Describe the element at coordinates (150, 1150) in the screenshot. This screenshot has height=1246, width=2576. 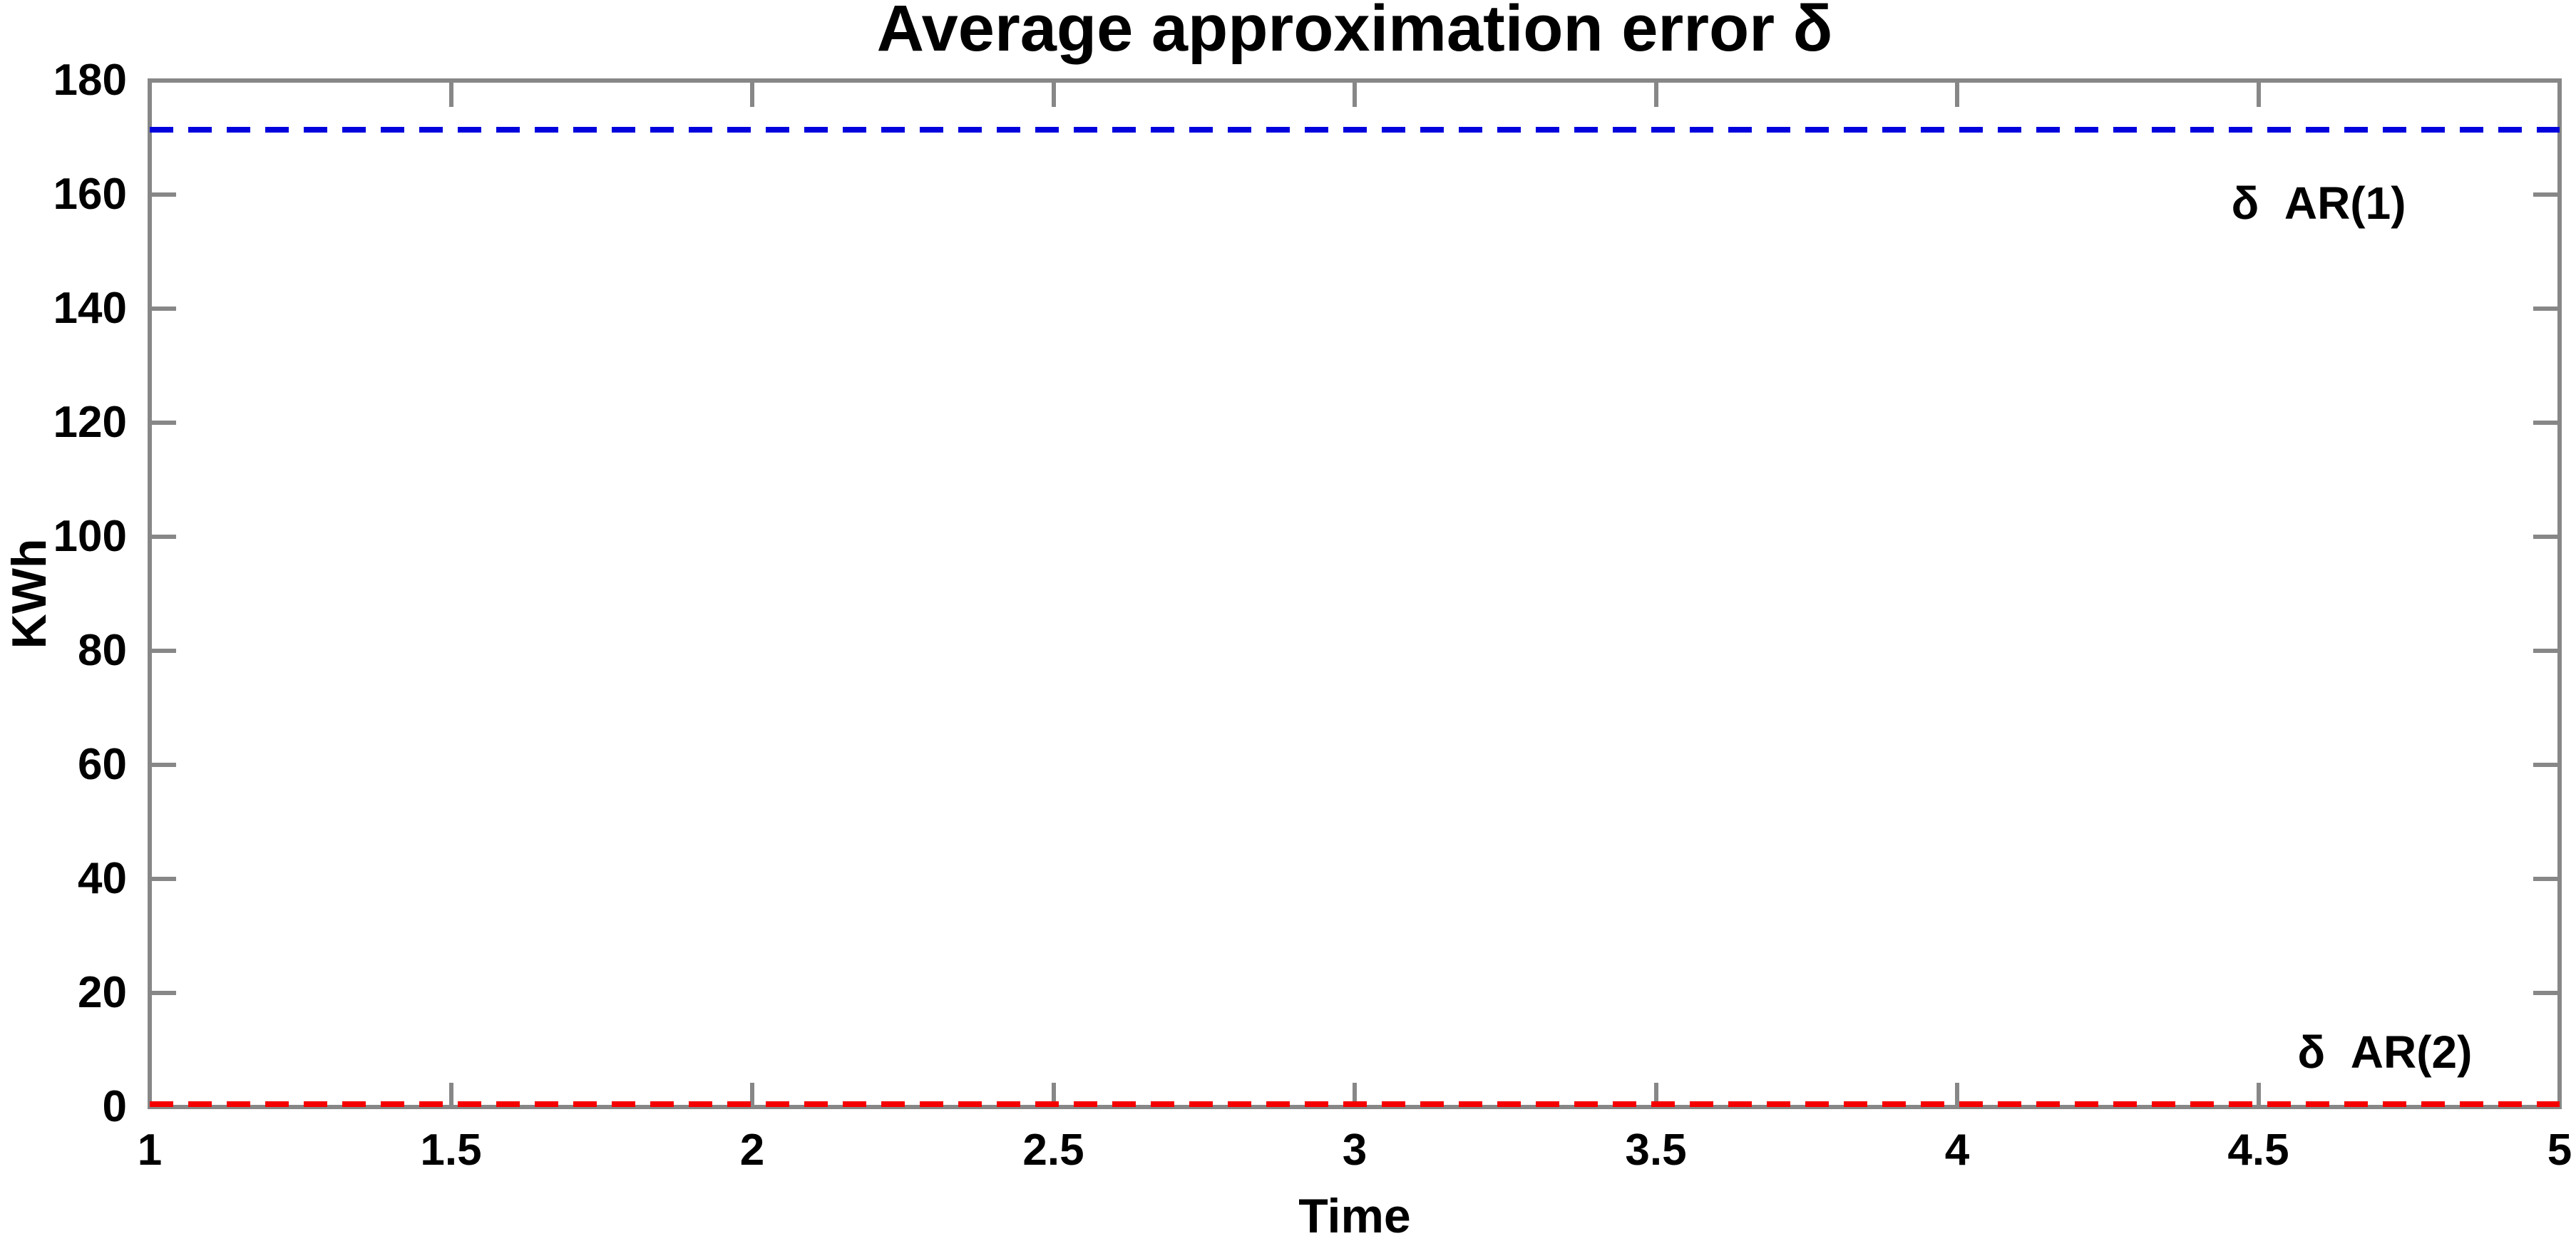
I see `x-tick-label: 1` at that location.